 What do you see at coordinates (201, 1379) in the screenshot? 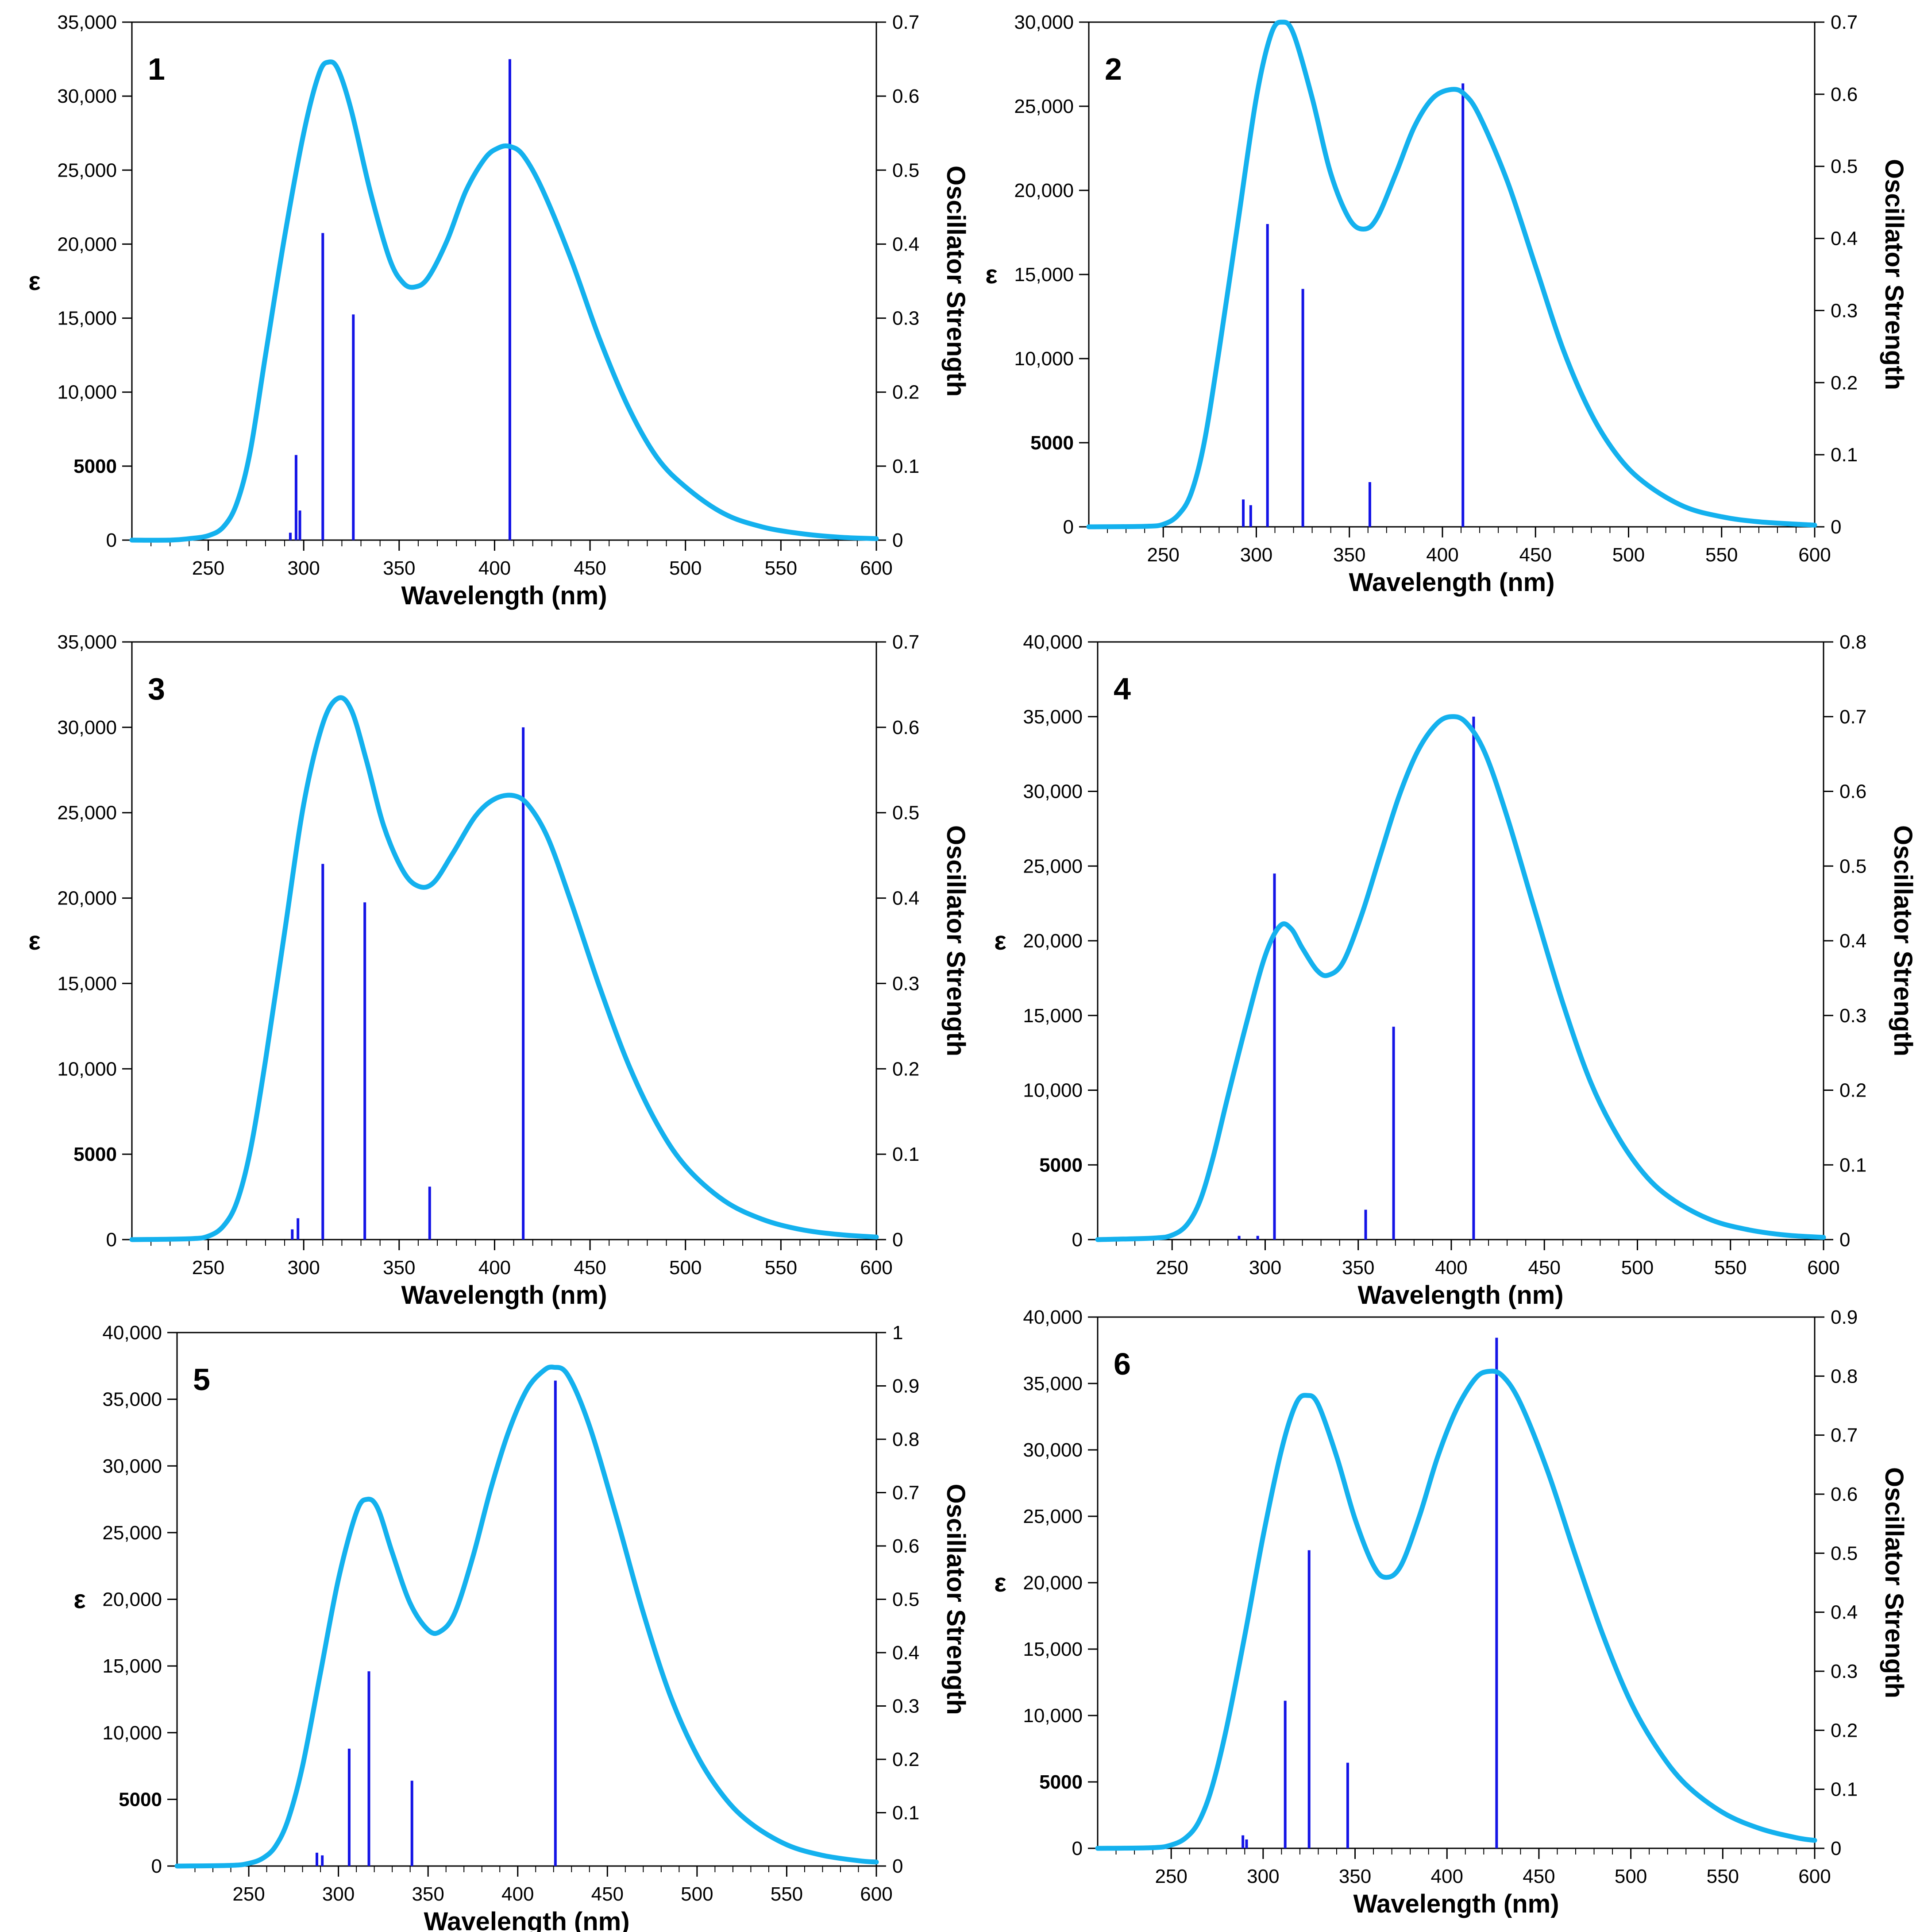
I see `panel-label: 5` at bounding box center [201, 1379].